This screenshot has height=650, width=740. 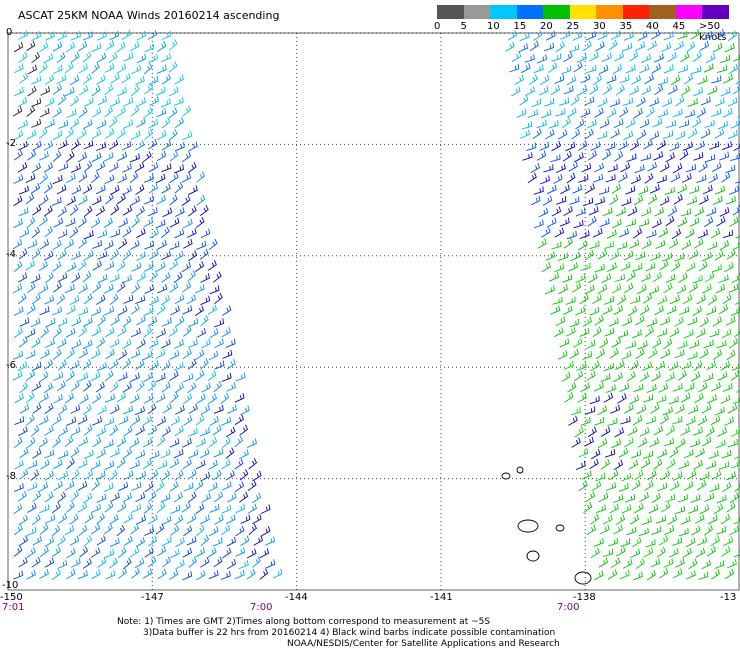 What do you see at coordinates (520, 26) in the screenshot?
I see `legend-label-3: 15` at bounding box center [520, 26].